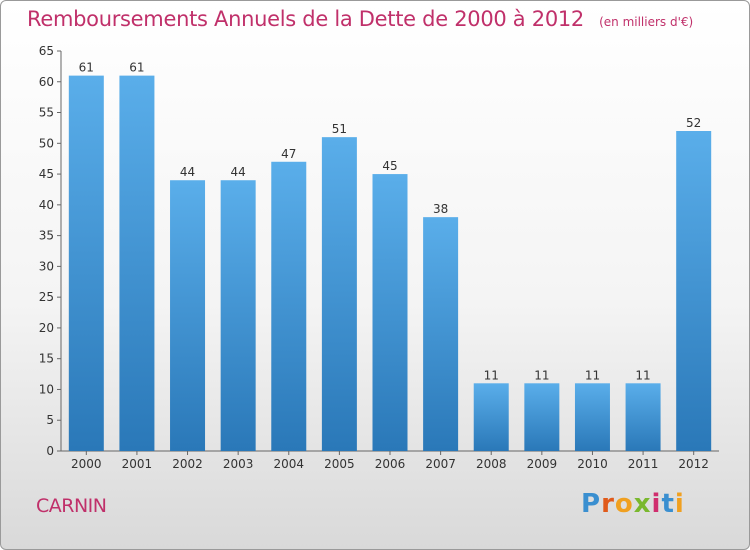  I want to click on y-tick-label: 10, so click(46, 389).